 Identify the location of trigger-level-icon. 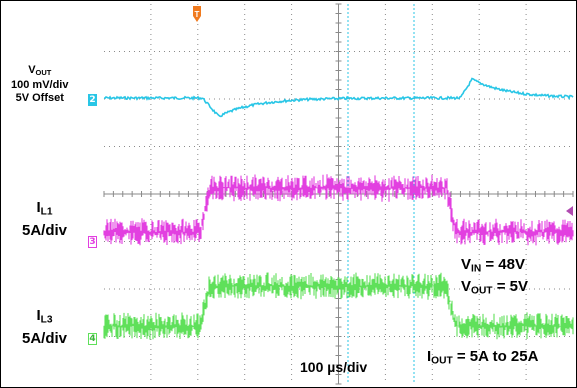
(569, 211).